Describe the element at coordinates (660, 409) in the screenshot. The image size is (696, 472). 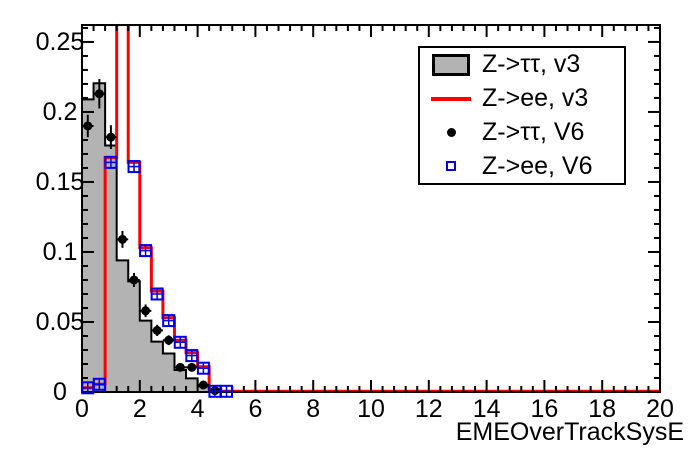
I see `x-tick-label: 20` at that location.